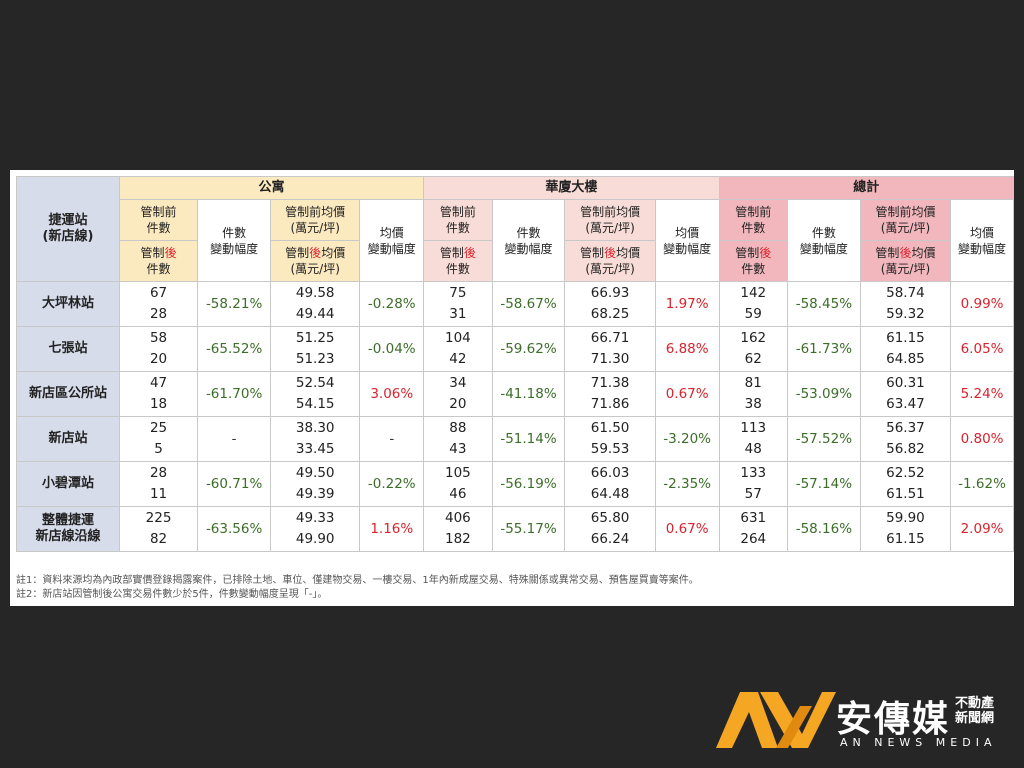 This screenshot has height=768, width=1024. What do you see at coordinates (753, 494) in the screenshot?
I see `count-after: 57` at bounding box center [753, 494].